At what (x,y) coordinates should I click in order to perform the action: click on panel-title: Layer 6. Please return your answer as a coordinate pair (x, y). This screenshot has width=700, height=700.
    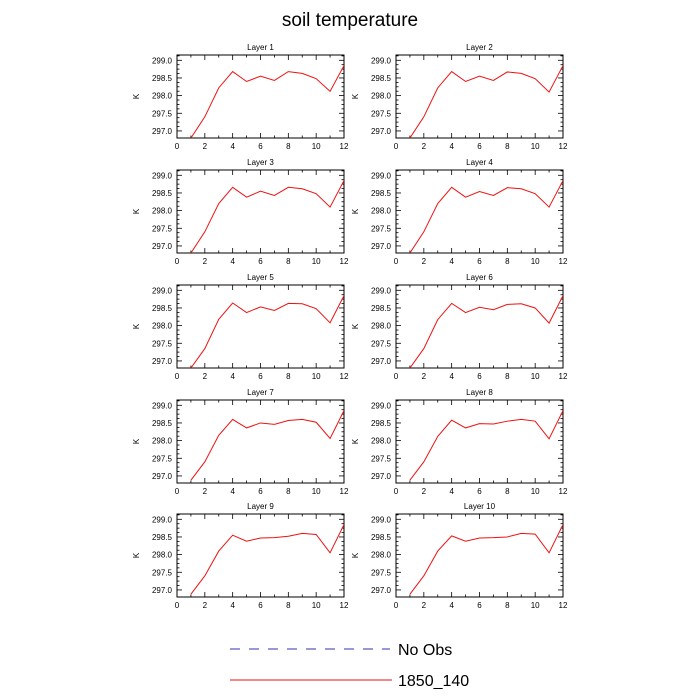
    Looking at the image, I should click on (479, 277).